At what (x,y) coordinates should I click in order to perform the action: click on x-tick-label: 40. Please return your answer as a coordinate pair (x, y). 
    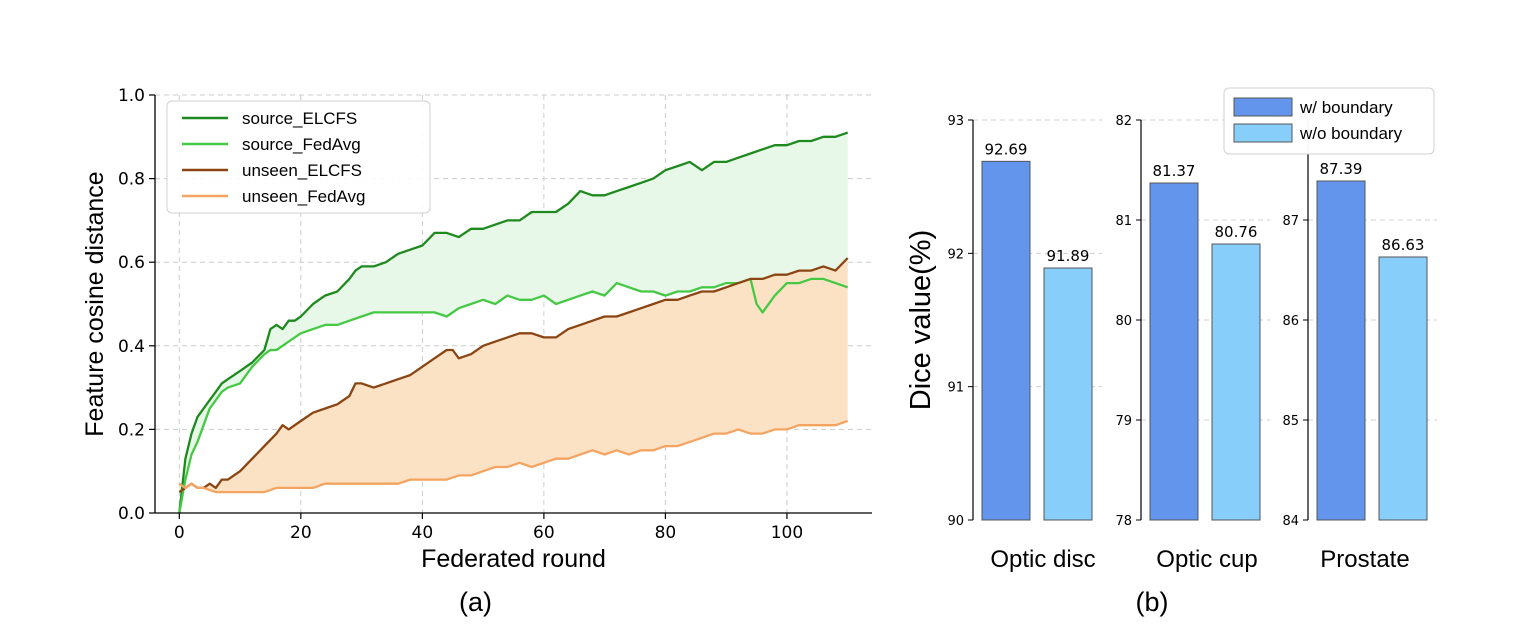
    Looking at the image, I should click on (423, 533).